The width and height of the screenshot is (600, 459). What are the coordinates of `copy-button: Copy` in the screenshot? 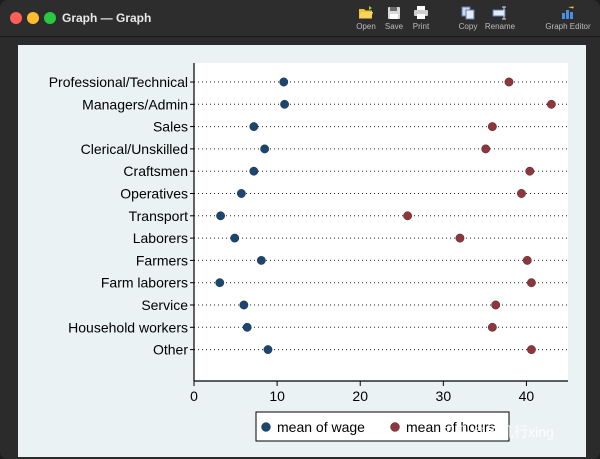 It's located at (468, 20).